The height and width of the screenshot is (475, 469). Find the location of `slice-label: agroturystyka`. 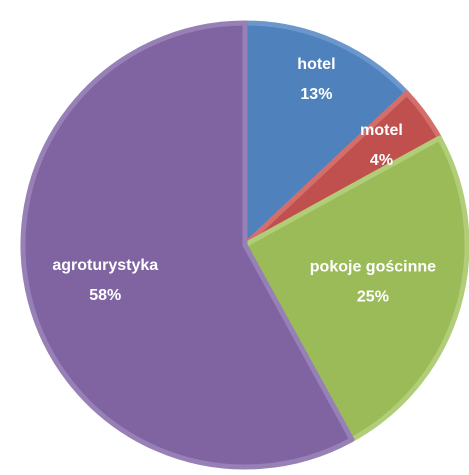

slice-label: agroturystyka is located at coordinates (105, 265).